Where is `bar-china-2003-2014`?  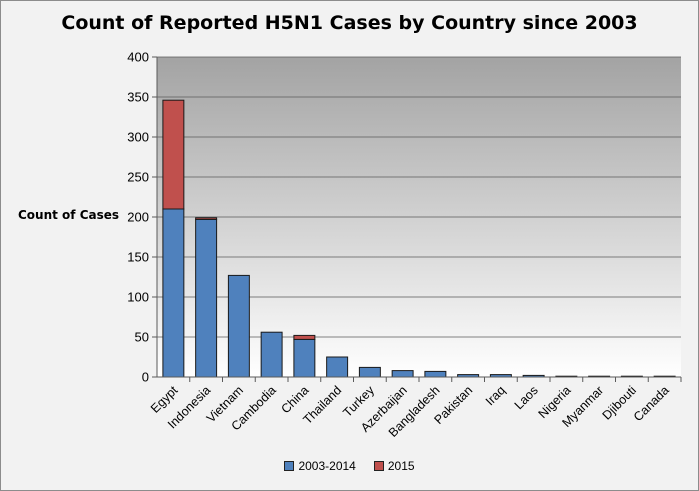 bar-china-2003-2014 is located at coordinates (304, 358).